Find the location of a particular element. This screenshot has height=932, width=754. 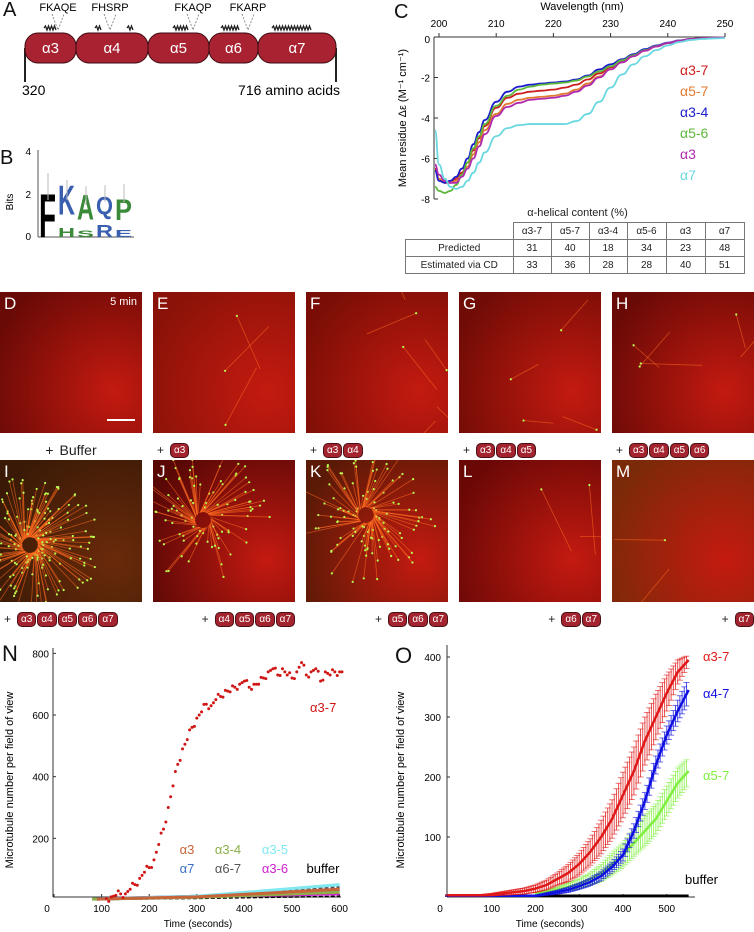

table-col-header: α3-7 is located at coordinates (532, 231).